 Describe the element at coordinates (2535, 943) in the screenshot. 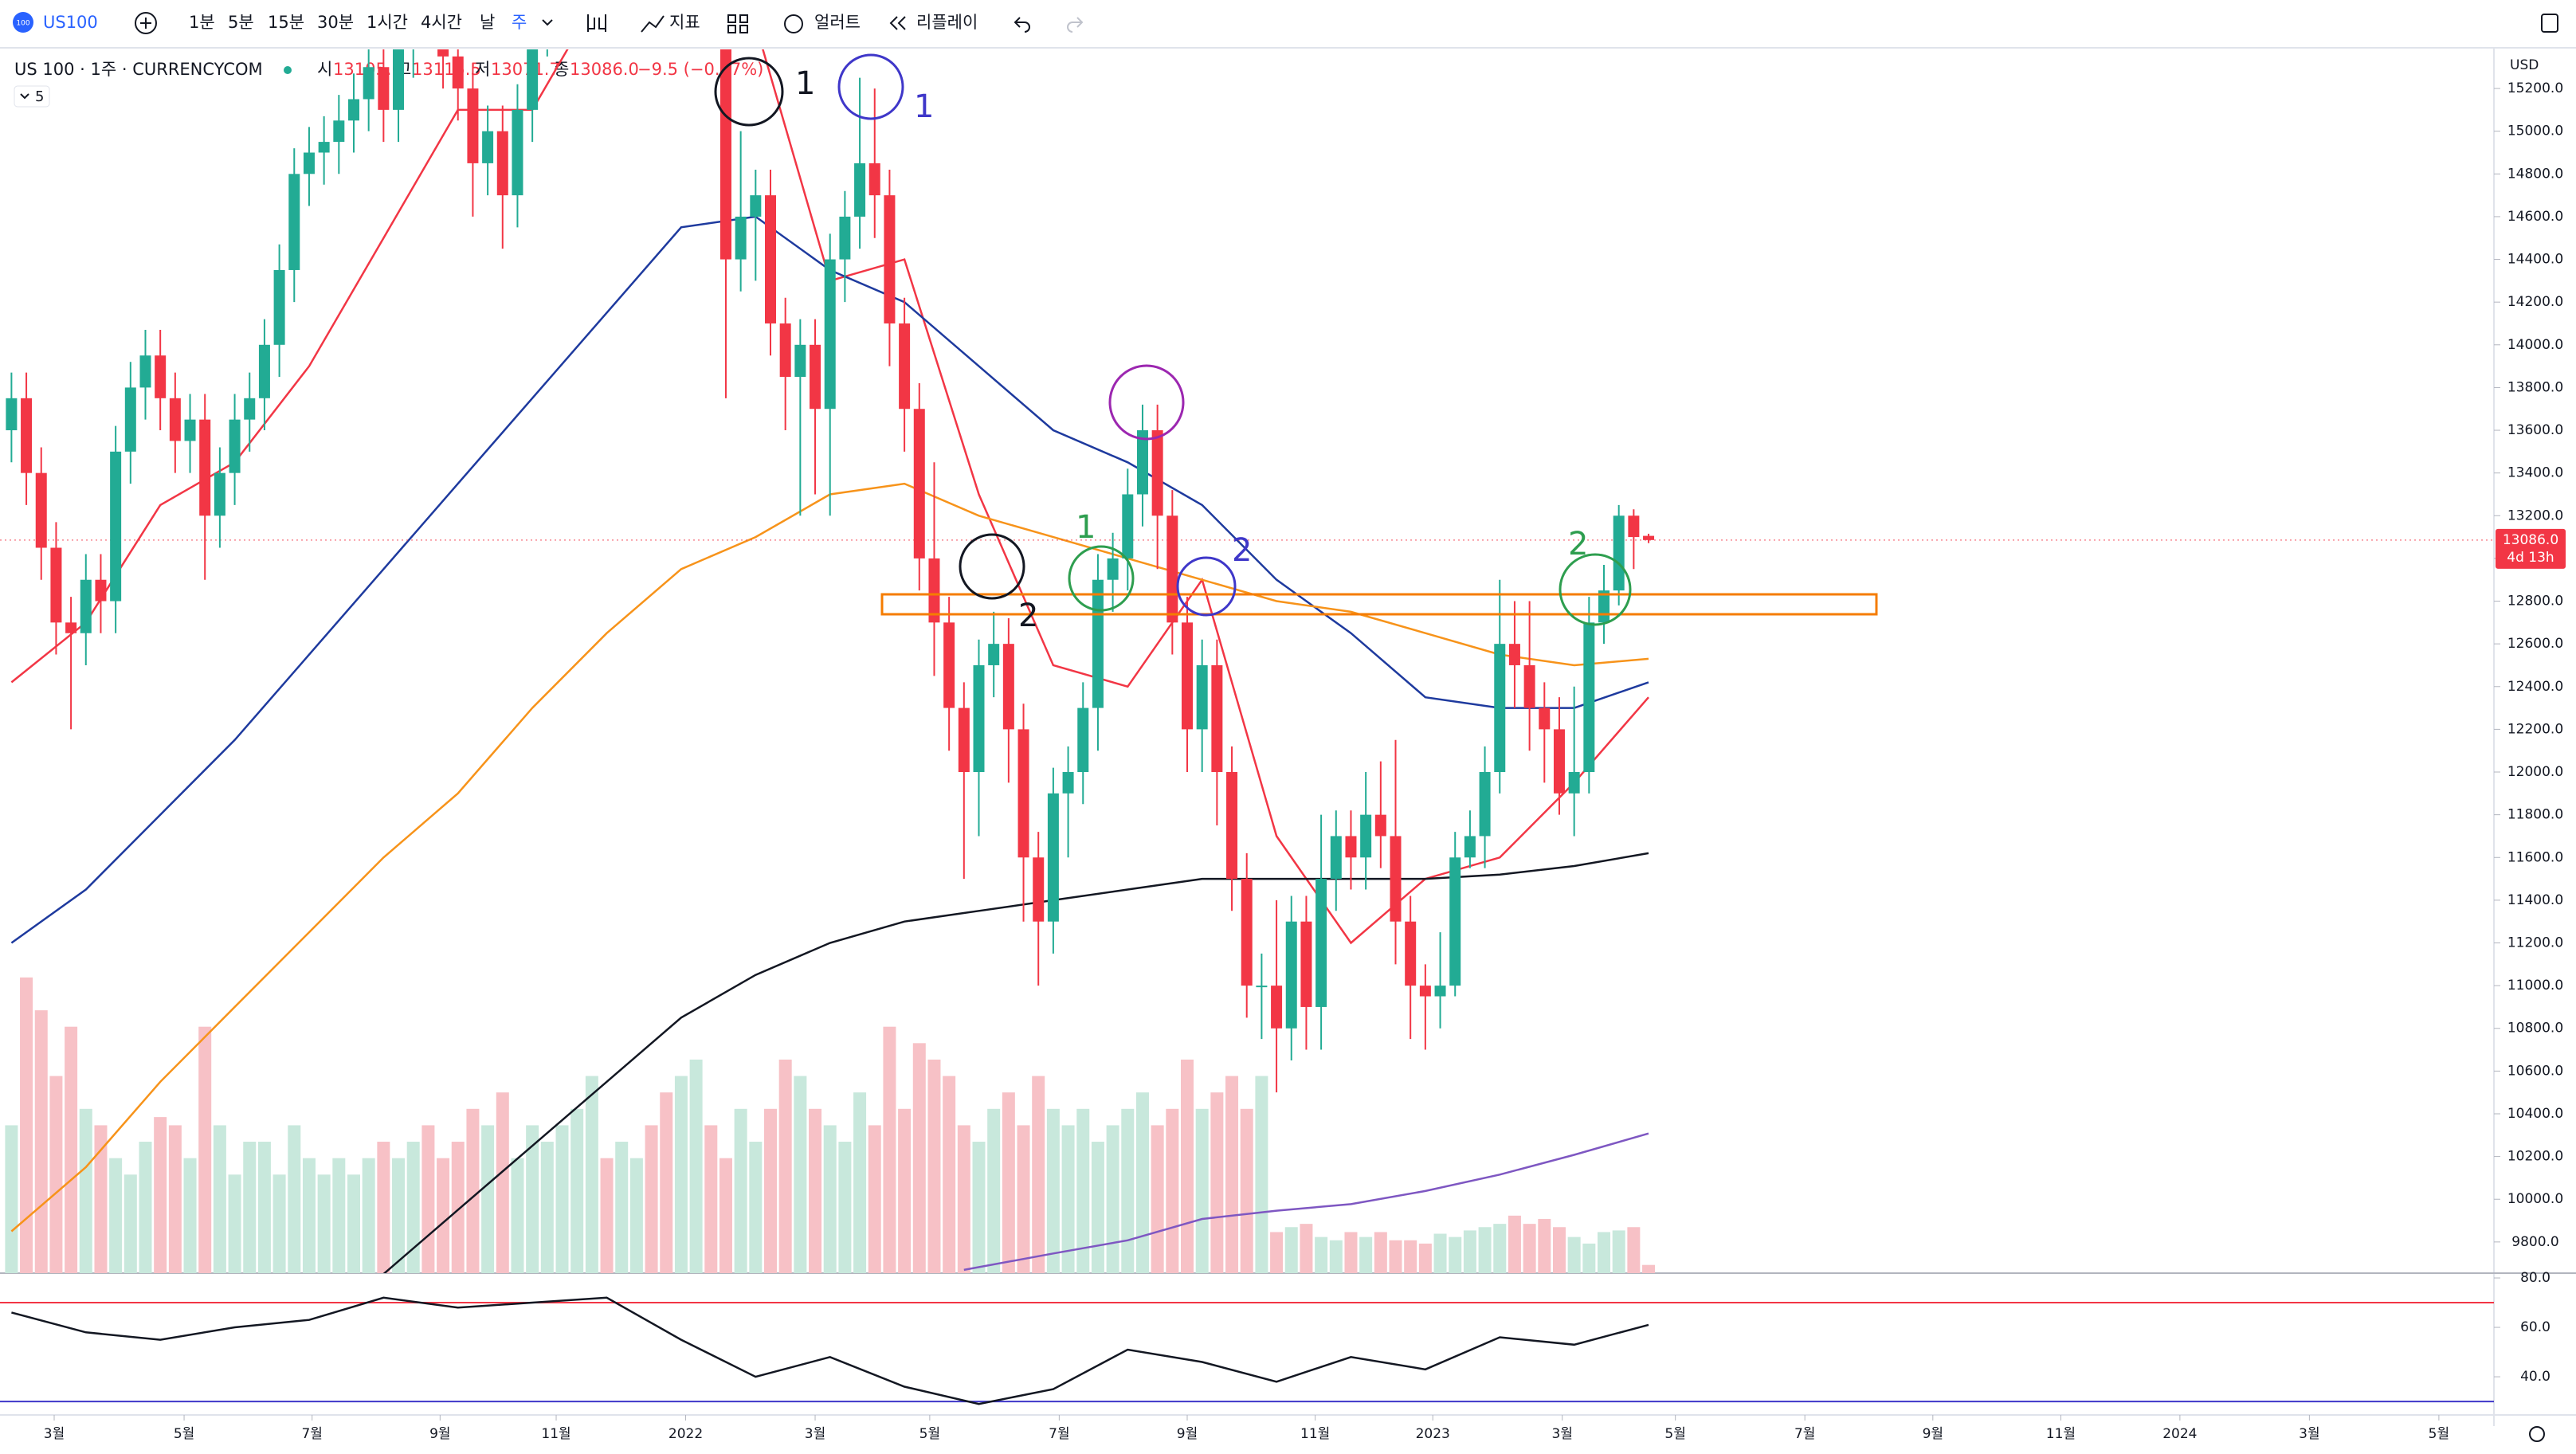

I see `y-tick-label: 11200.0` at that location.